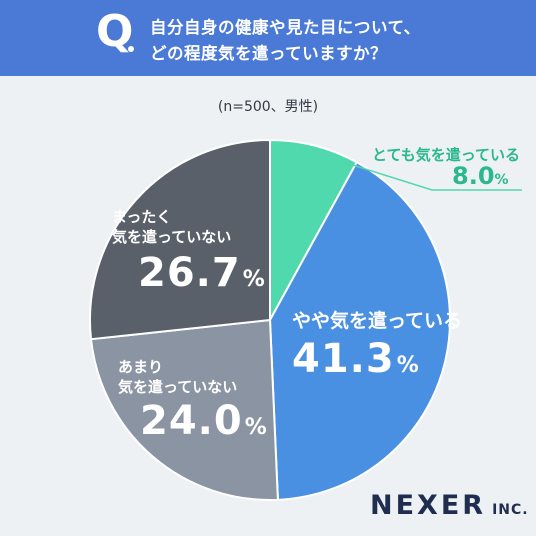  What do you see at coordinates (377, 321) in the screenshot?
I see `slice-label-somewhat: やや気を遣っている` at bounding box center [377, 321].